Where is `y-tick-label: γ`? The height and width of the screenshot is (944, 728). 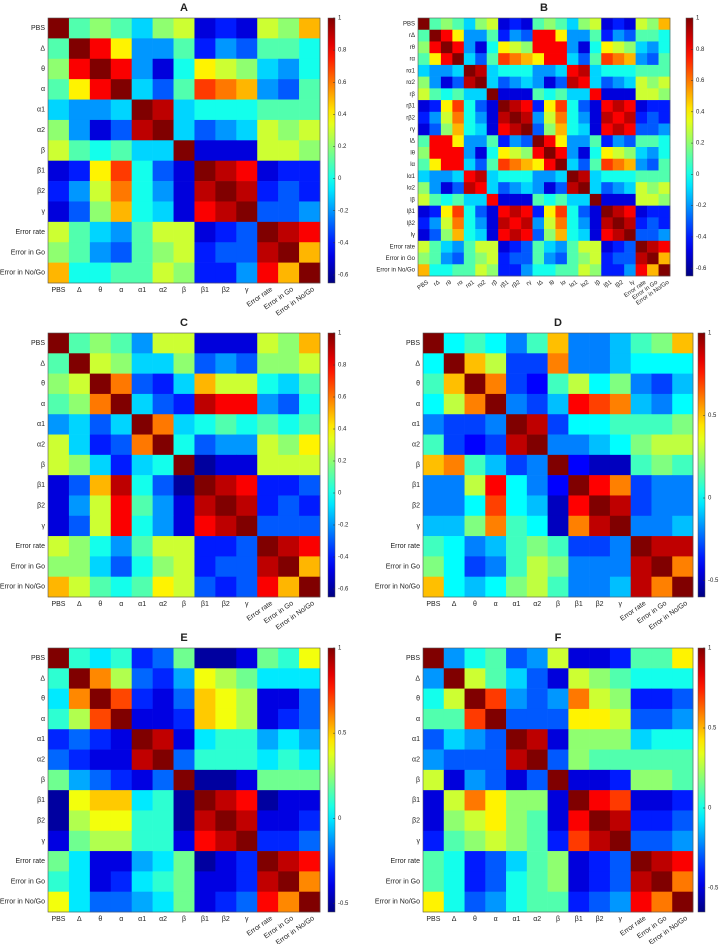 y-tick-label: γ is located at coordinates (44, 211).